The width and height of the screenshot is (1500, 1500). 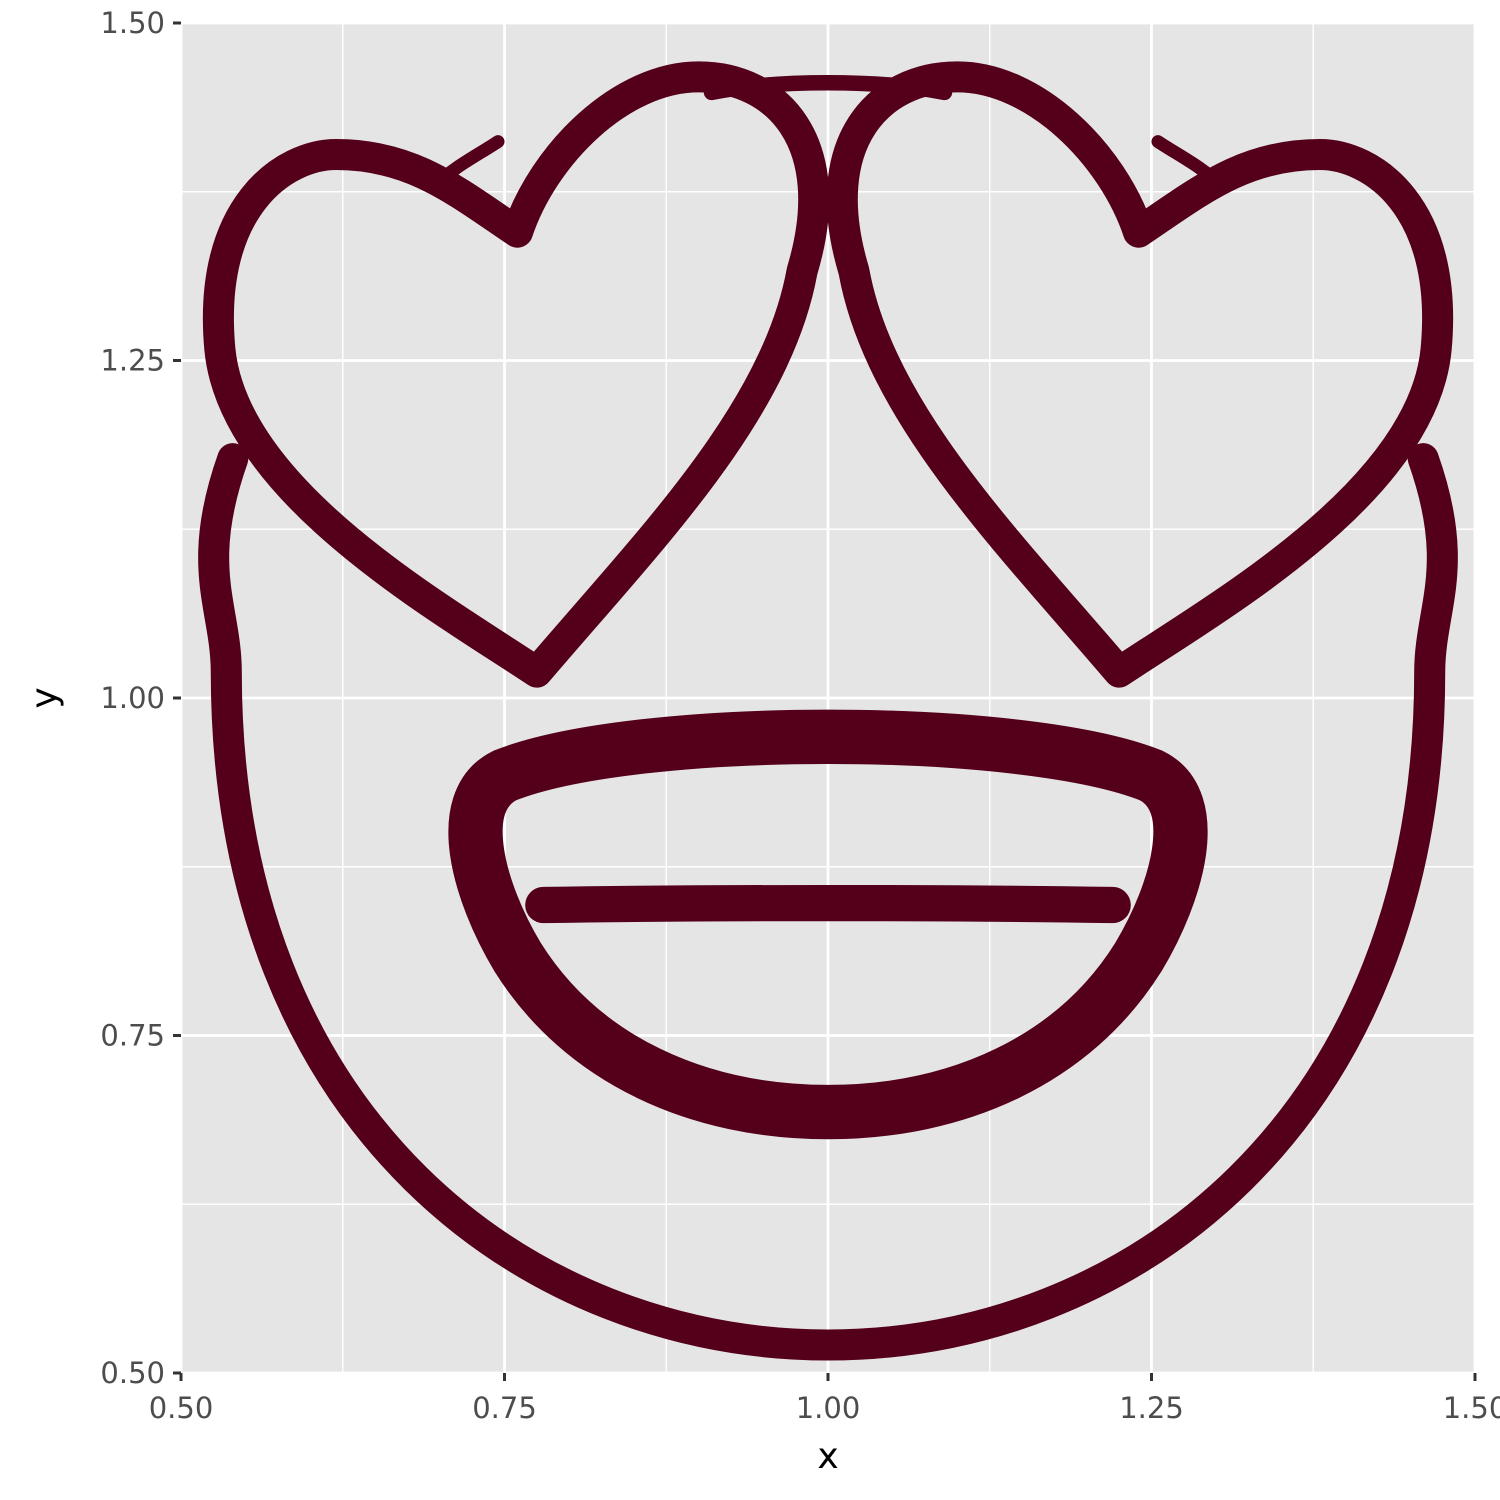 I want to click on x-tick-label: 0.50, so click(x=181, y=1408).